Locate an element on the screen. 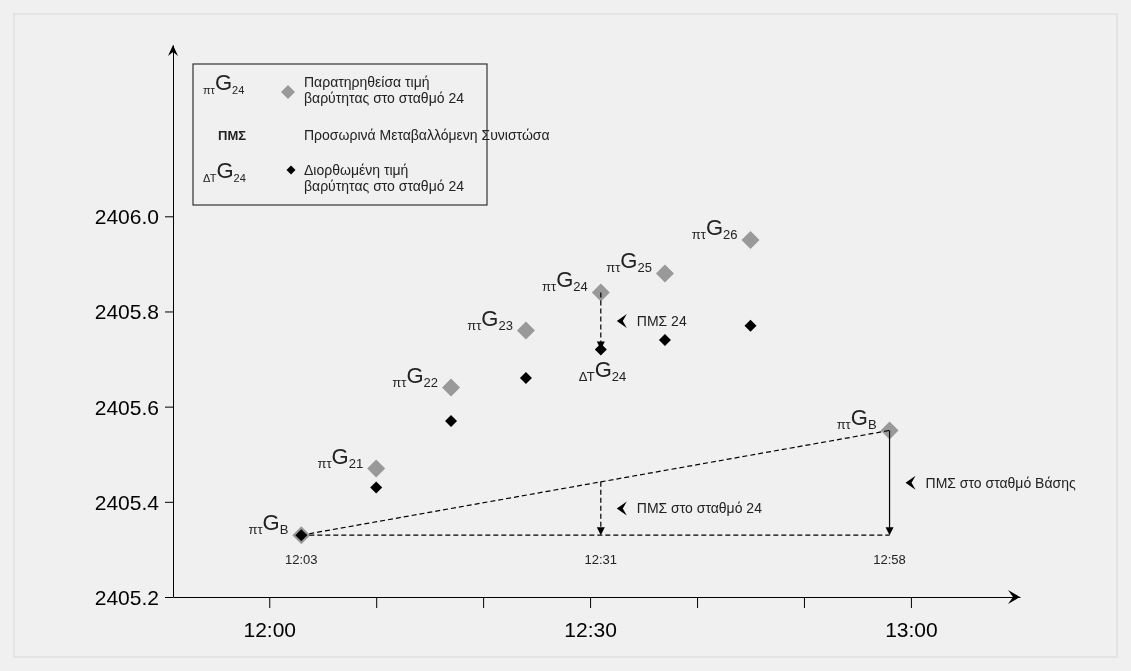 The height and width of the screenshot is (671, 1131). legend-label: Διορθωμένη τιμή βαρύτητας στο σταθμό 24 is located at coordinates (384, 178).